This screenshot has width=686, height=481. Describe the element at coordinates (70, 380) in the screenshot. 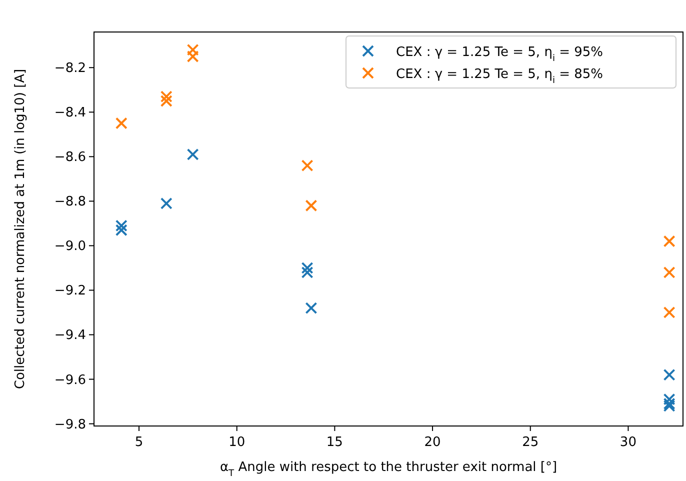

I see `y-tick-label: −9.6` at that location.